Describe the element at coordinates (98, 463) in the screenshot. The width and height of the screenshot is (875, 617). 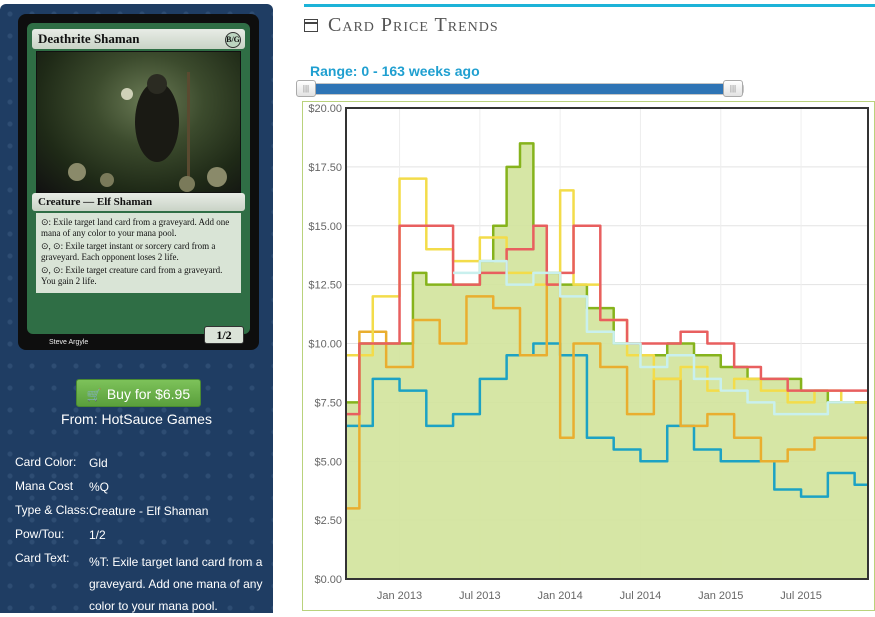
I see `info-value: Gld` at that location.